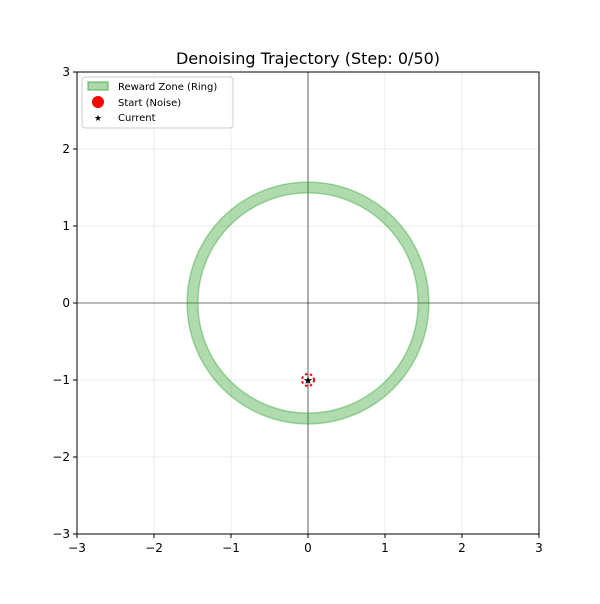  I want to click on x-tick-label: 3, so click(539, 548).